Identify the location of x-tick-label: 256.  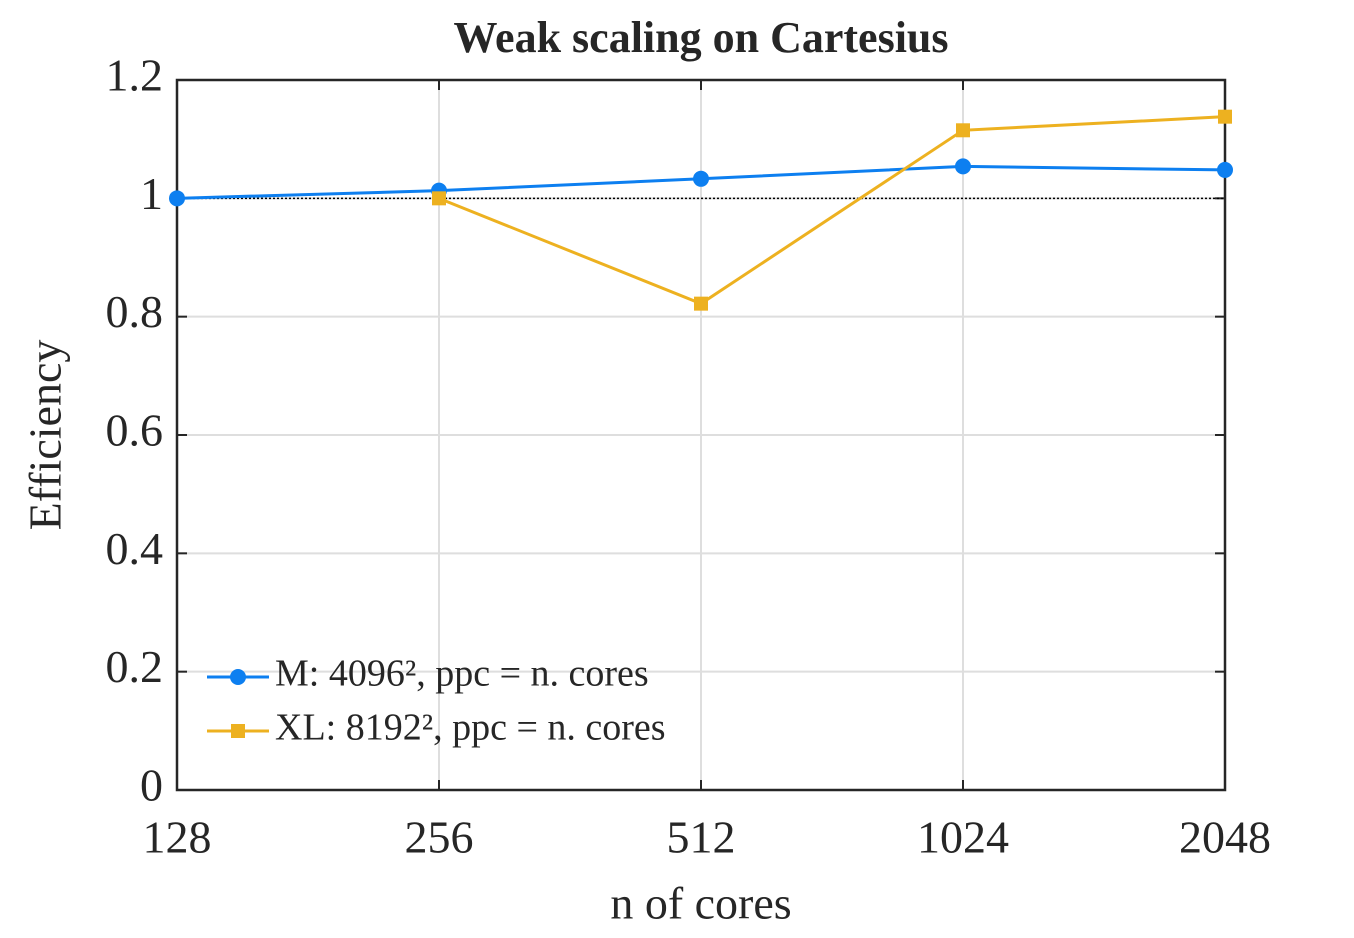
(439, 837).